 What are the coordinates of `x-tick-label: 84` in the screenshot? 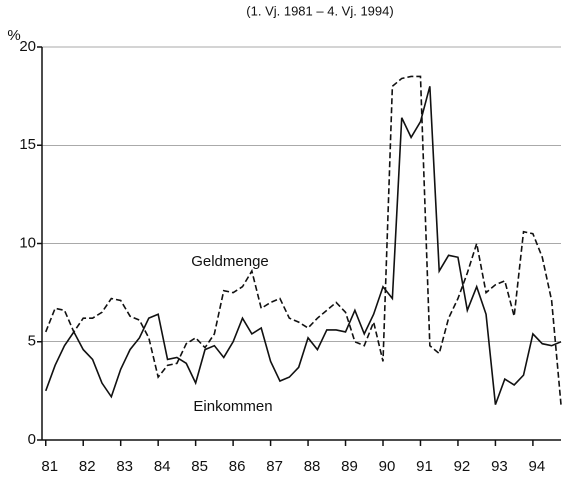 It's located at (162, 466).